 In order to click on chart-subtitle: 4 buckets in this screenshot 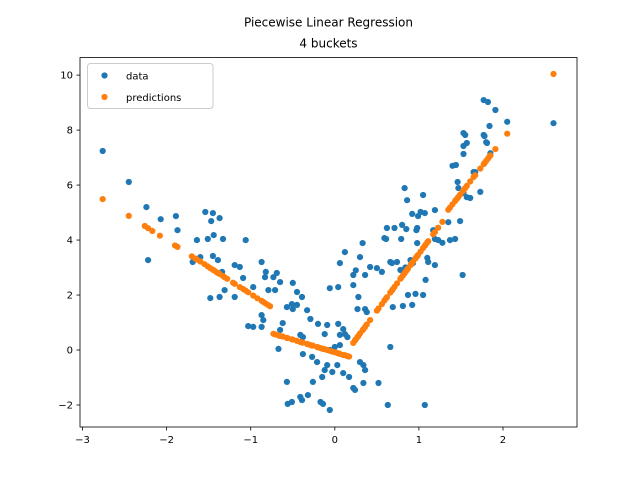, I will do `click(328, 44)`.